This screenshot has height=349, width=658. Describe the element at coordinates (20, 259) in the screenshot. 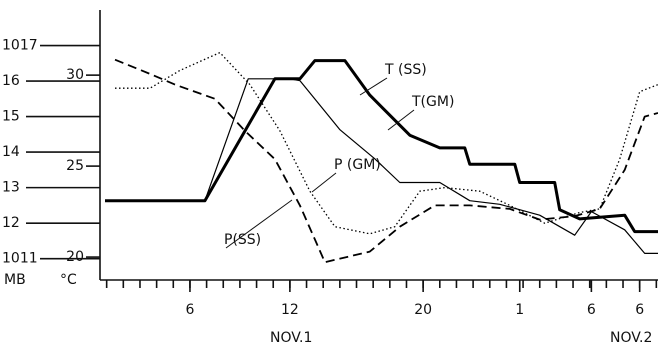

I see `y-tick-label: 1011` at that location.